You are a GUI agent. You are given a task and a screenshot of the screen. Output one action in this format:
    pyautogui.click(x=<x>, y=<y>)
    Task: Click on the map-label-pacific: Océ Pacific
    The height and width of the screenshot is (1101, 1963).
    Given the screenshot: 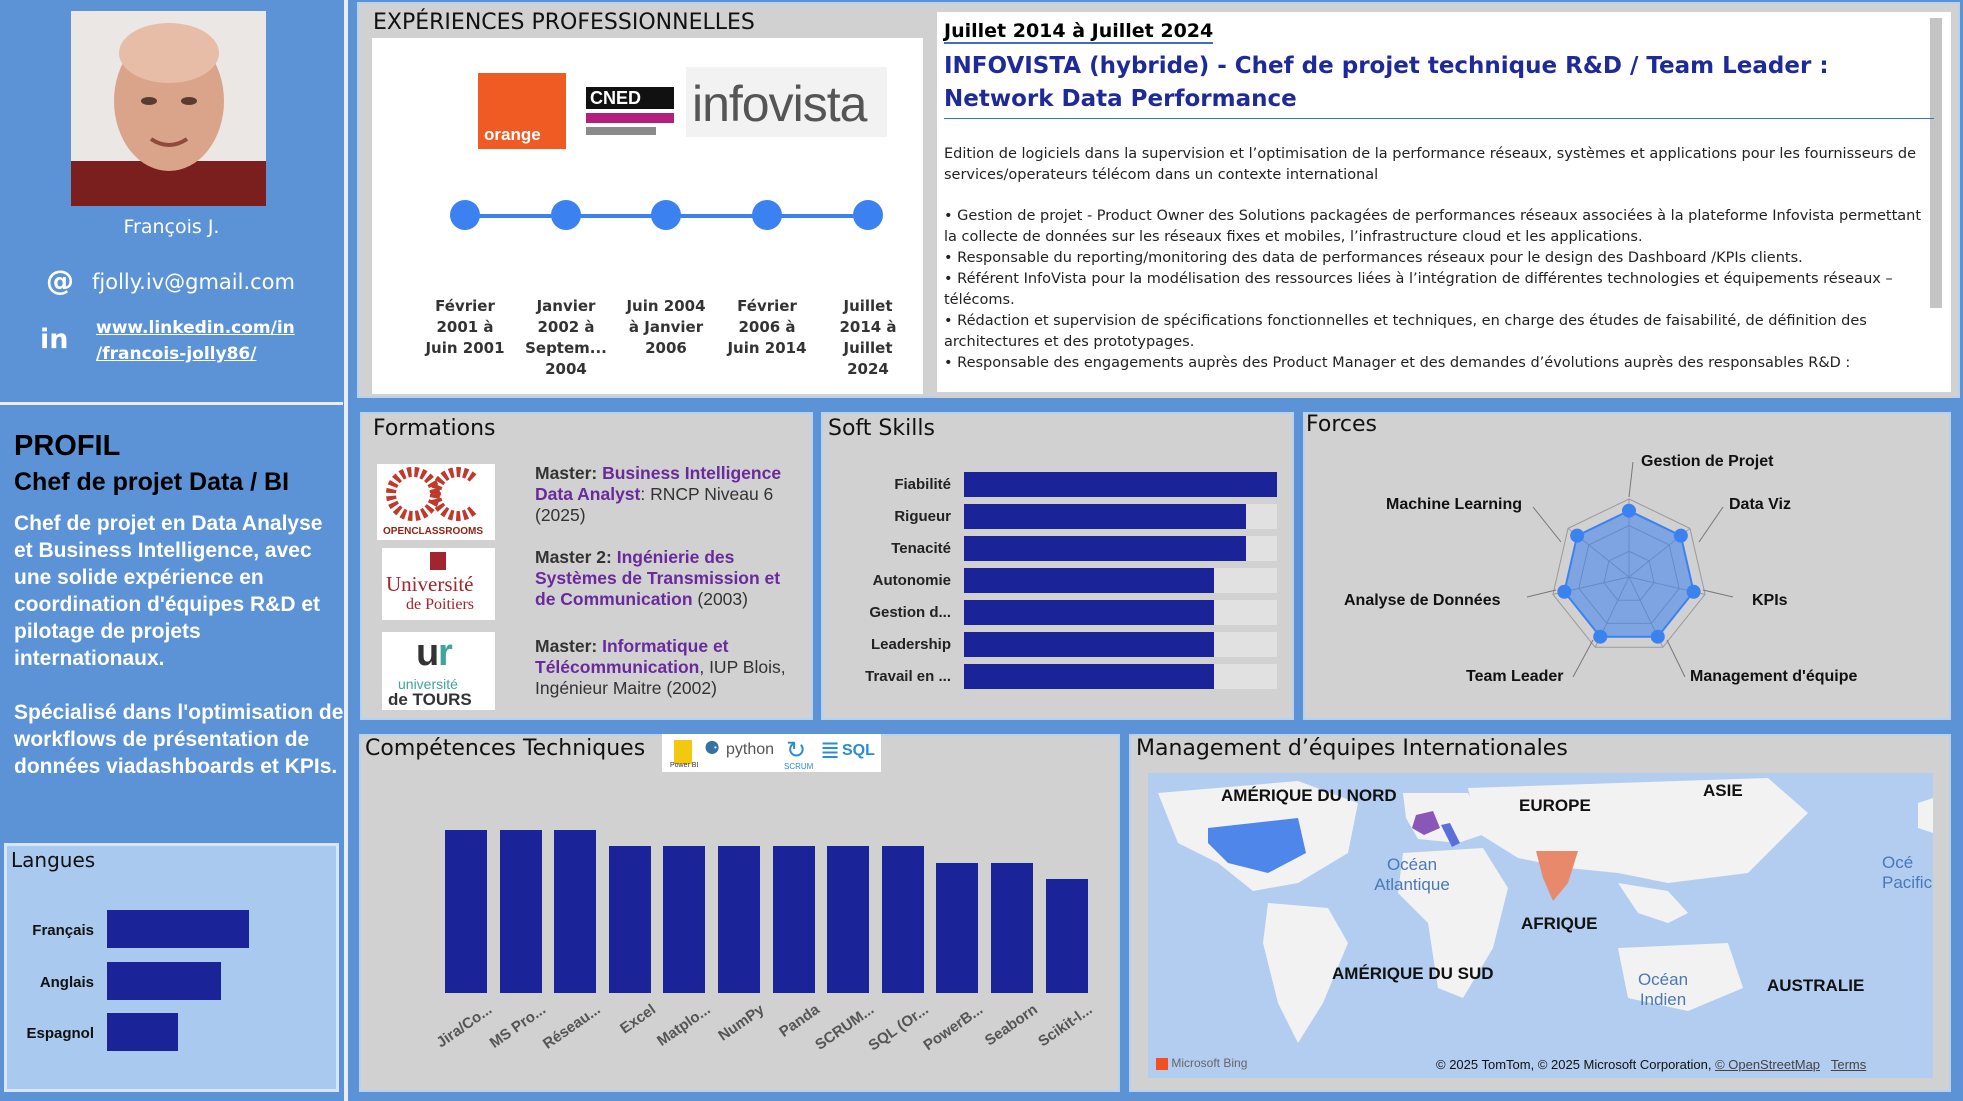 What is the action you would take?
    pyautogui.click(x=1907, y=872)
    